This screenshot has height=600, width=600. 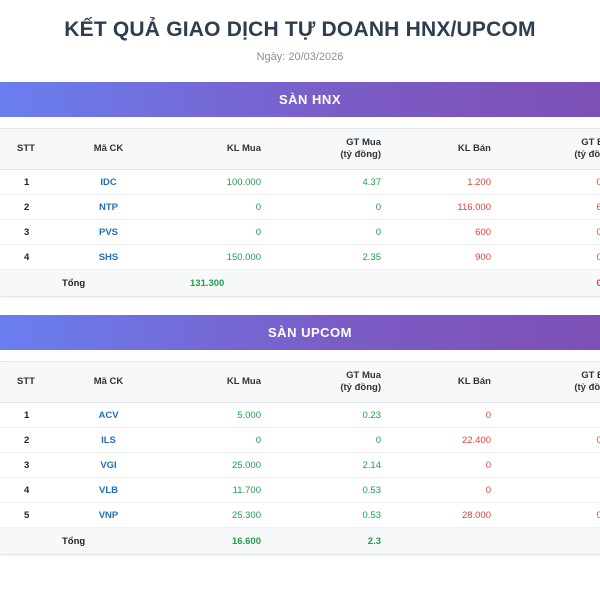 I want to click on row-gt-ban: 0.61, so click(x=548, y=515).